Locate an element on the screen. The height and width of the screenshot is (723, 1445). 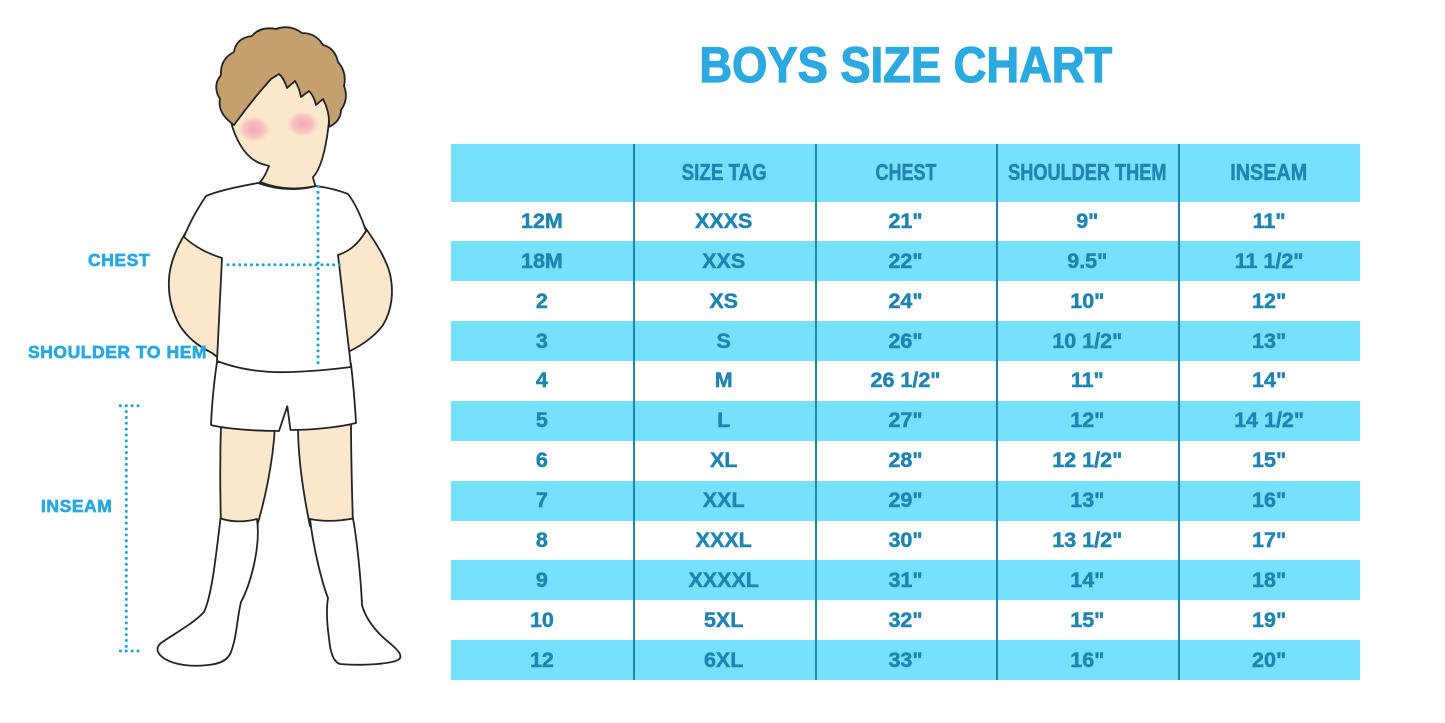
svg-text: SHOULDER TO HEM is located at coordinates (117, 352).